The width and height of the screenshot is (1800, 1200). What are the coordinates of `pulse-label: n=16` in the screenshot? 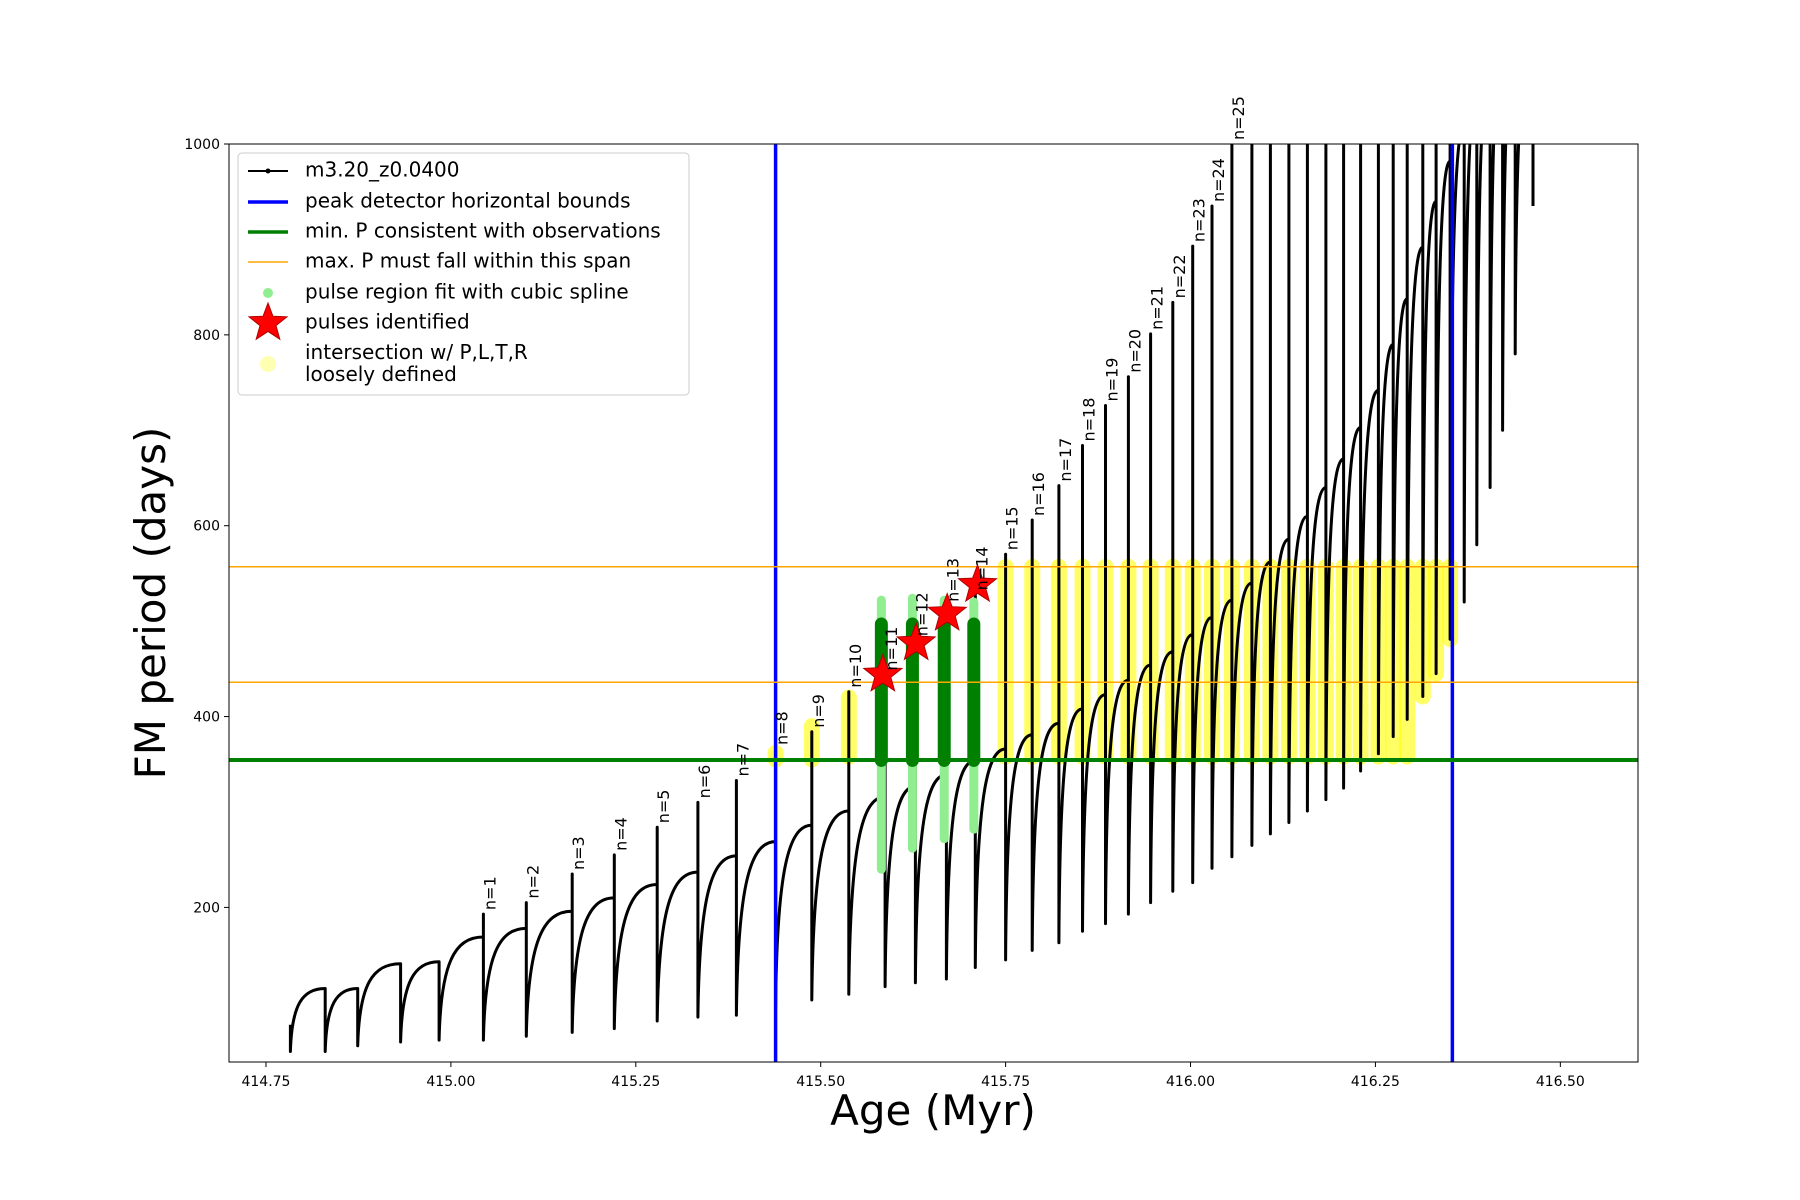 It's located at (1038, 494).